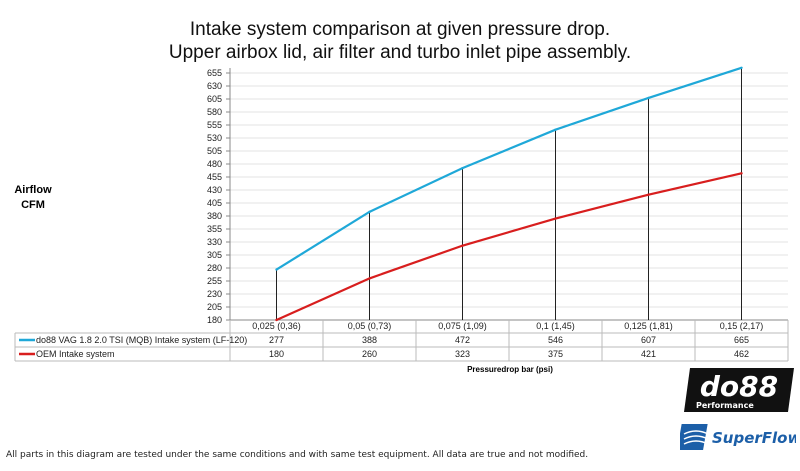 Image resolution: width=800 pixels, height=471 pixels. I want to click on x-tick-label: 0,15 (2,17), so click(742, 326).